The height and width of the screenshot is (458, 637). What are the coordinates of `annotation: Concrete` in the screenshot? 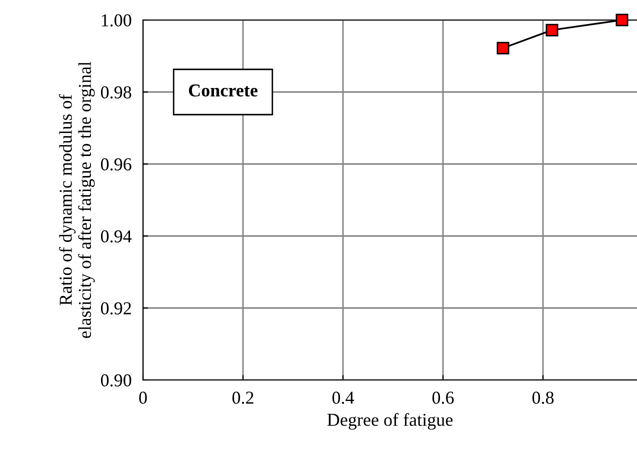 It's located at (223, 90).